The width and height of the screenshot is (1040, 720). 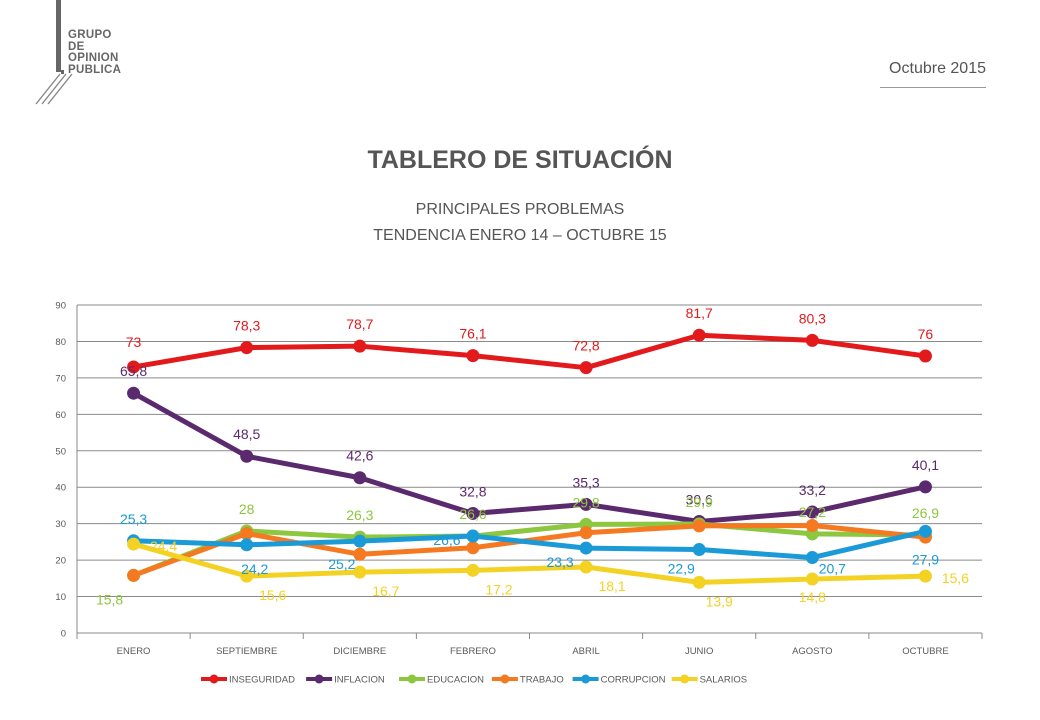 What do you see at coordinates (60, 378) in the screenshot?
I see `y-tick-label: 70` at bounding box center [60, 378].